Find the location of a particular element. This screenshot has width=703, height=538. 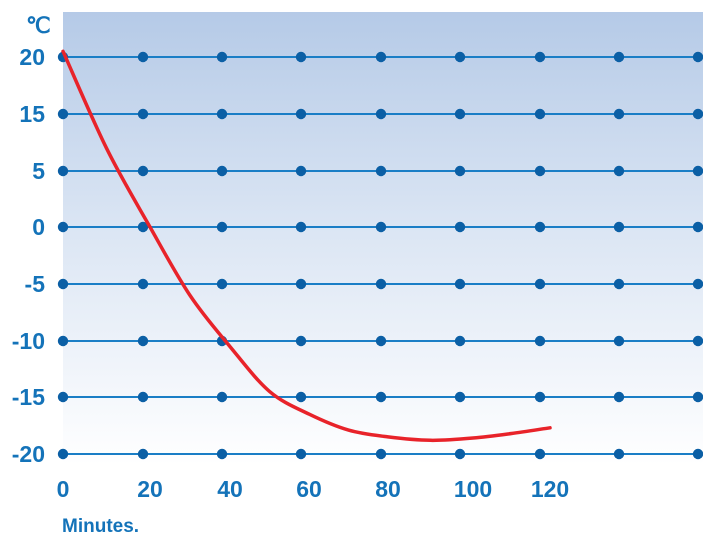

y-tick-labels: 20 15 5 0 -5 -10 -15 -20 is located at coordinates (28, 255).